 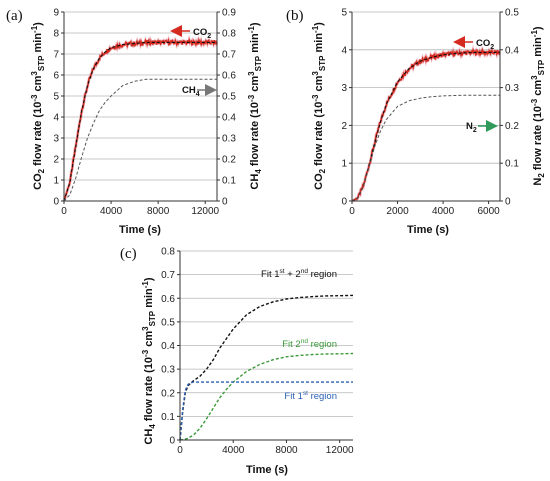 What do you see at coordinates (425, 148) in the screenshot?
I see `n2-line` at bounding box center [425, 148].